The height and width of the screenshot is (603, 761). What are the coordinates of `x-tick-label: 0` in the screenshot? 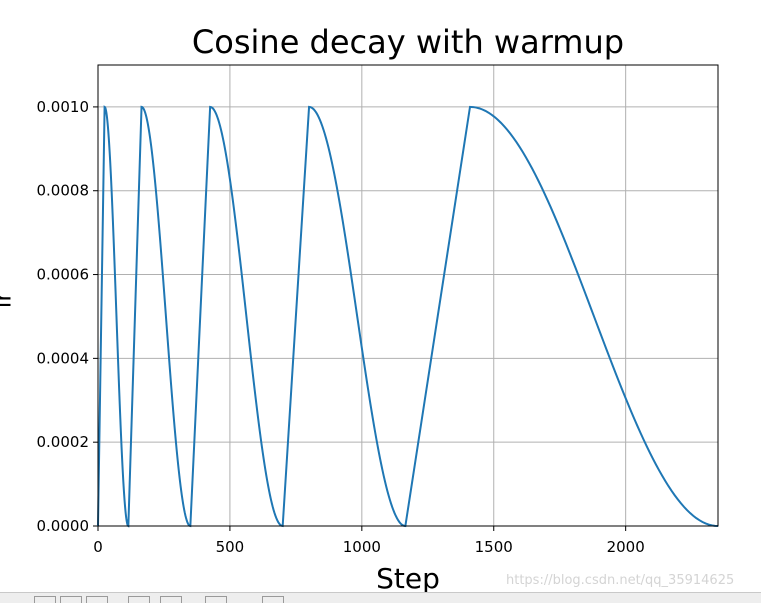 It's located at (98, 547).